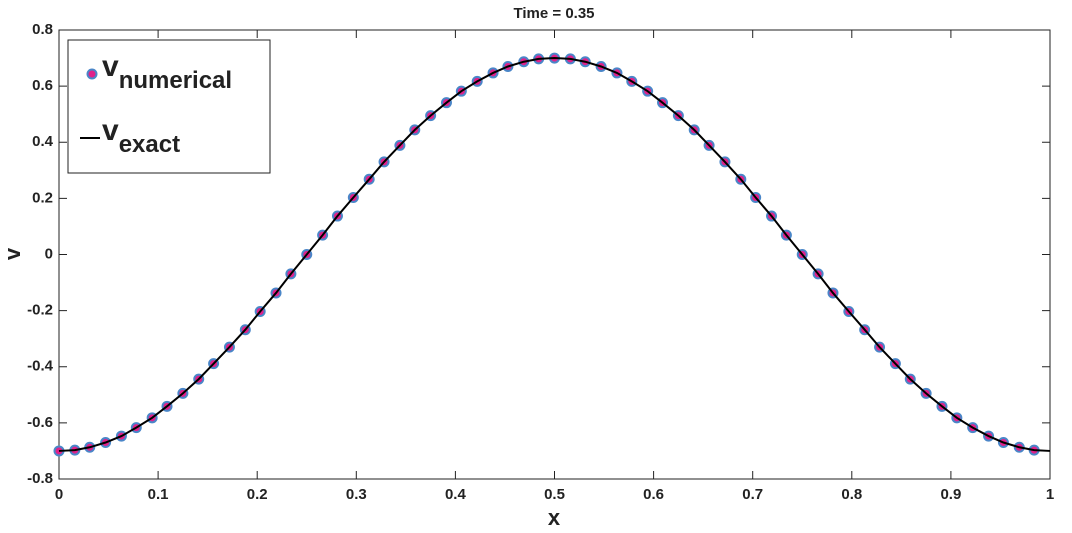  Describe the element at coordinates (40, 366) in the screenshot. I see `y-tick-label: -0.4` at that location.